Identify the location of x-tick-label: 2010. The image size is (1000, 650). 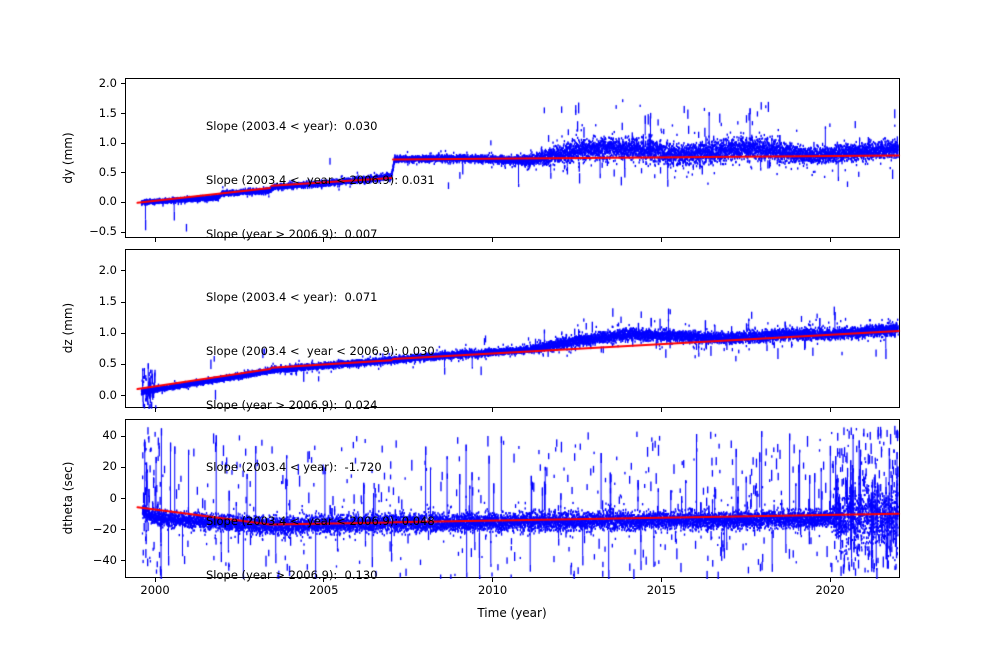
(492, 590).